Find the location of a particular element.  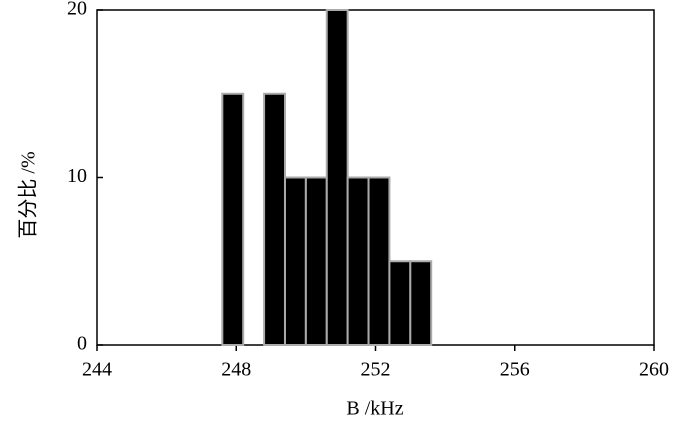

x-tick-label: 244 is located at coordinates (97, 370).